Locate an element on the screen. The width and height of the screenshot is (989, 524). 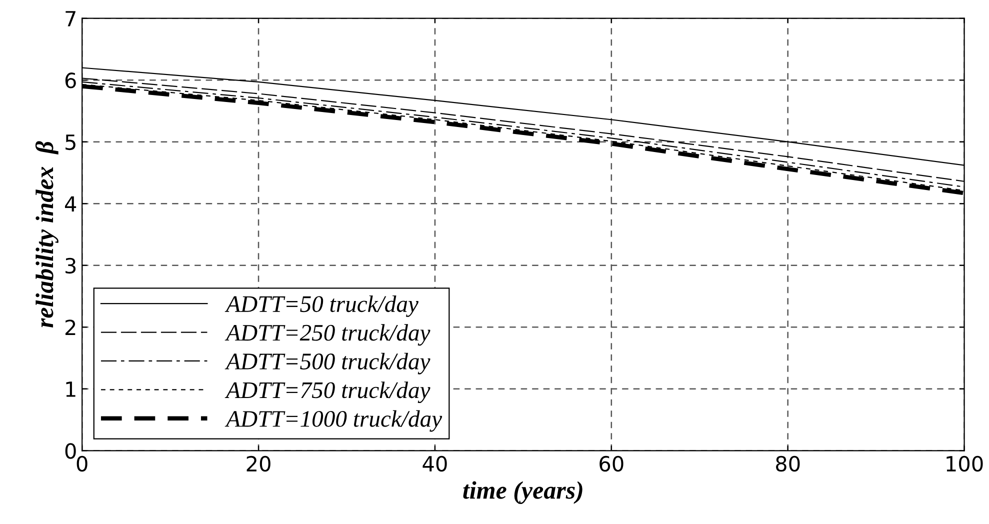
y-tick-label: 5 is located at coordinates (71, 142).